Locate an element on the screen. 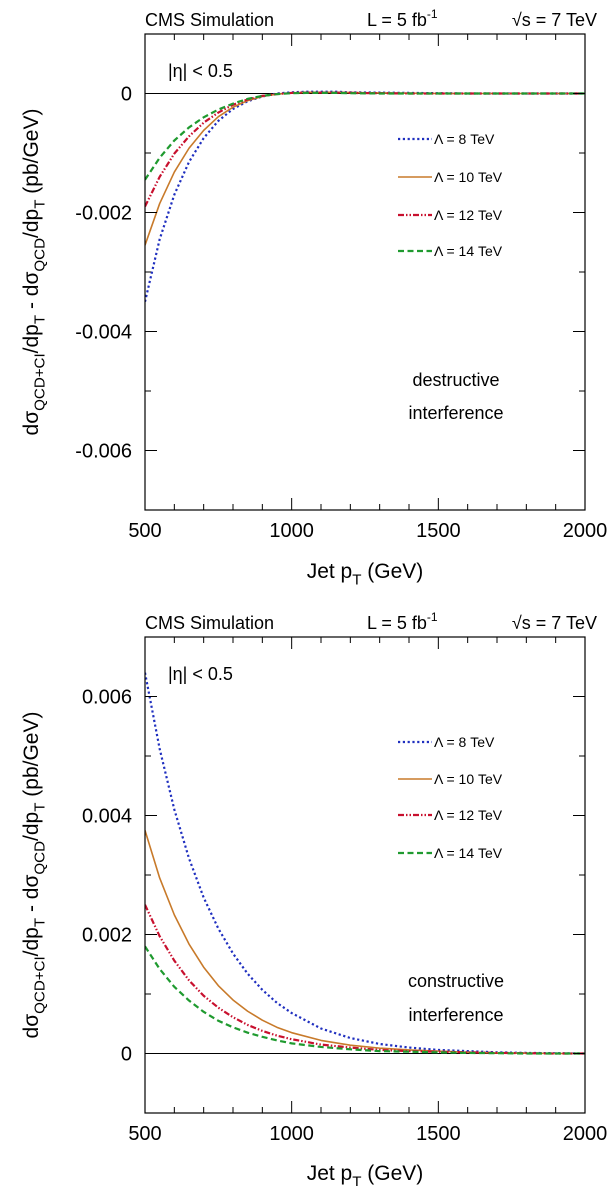 Image resolution: width=613 pixels, height=1186 pixels. annotation-line1: constructive is located at coordinates (456, 981).